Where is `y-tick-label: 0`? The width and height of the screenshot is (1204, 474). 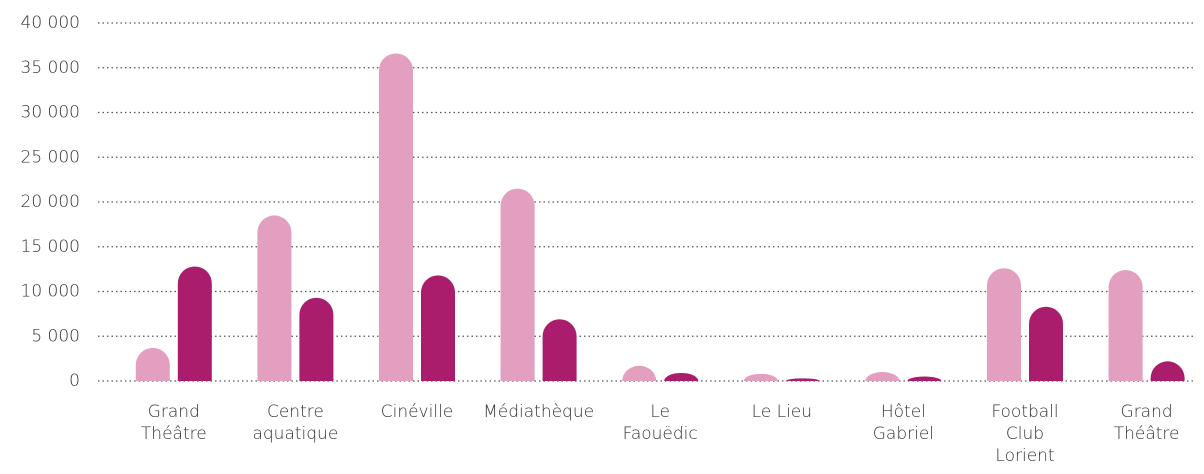
y-tick-label: 0 is located at coordinates (74, 381).